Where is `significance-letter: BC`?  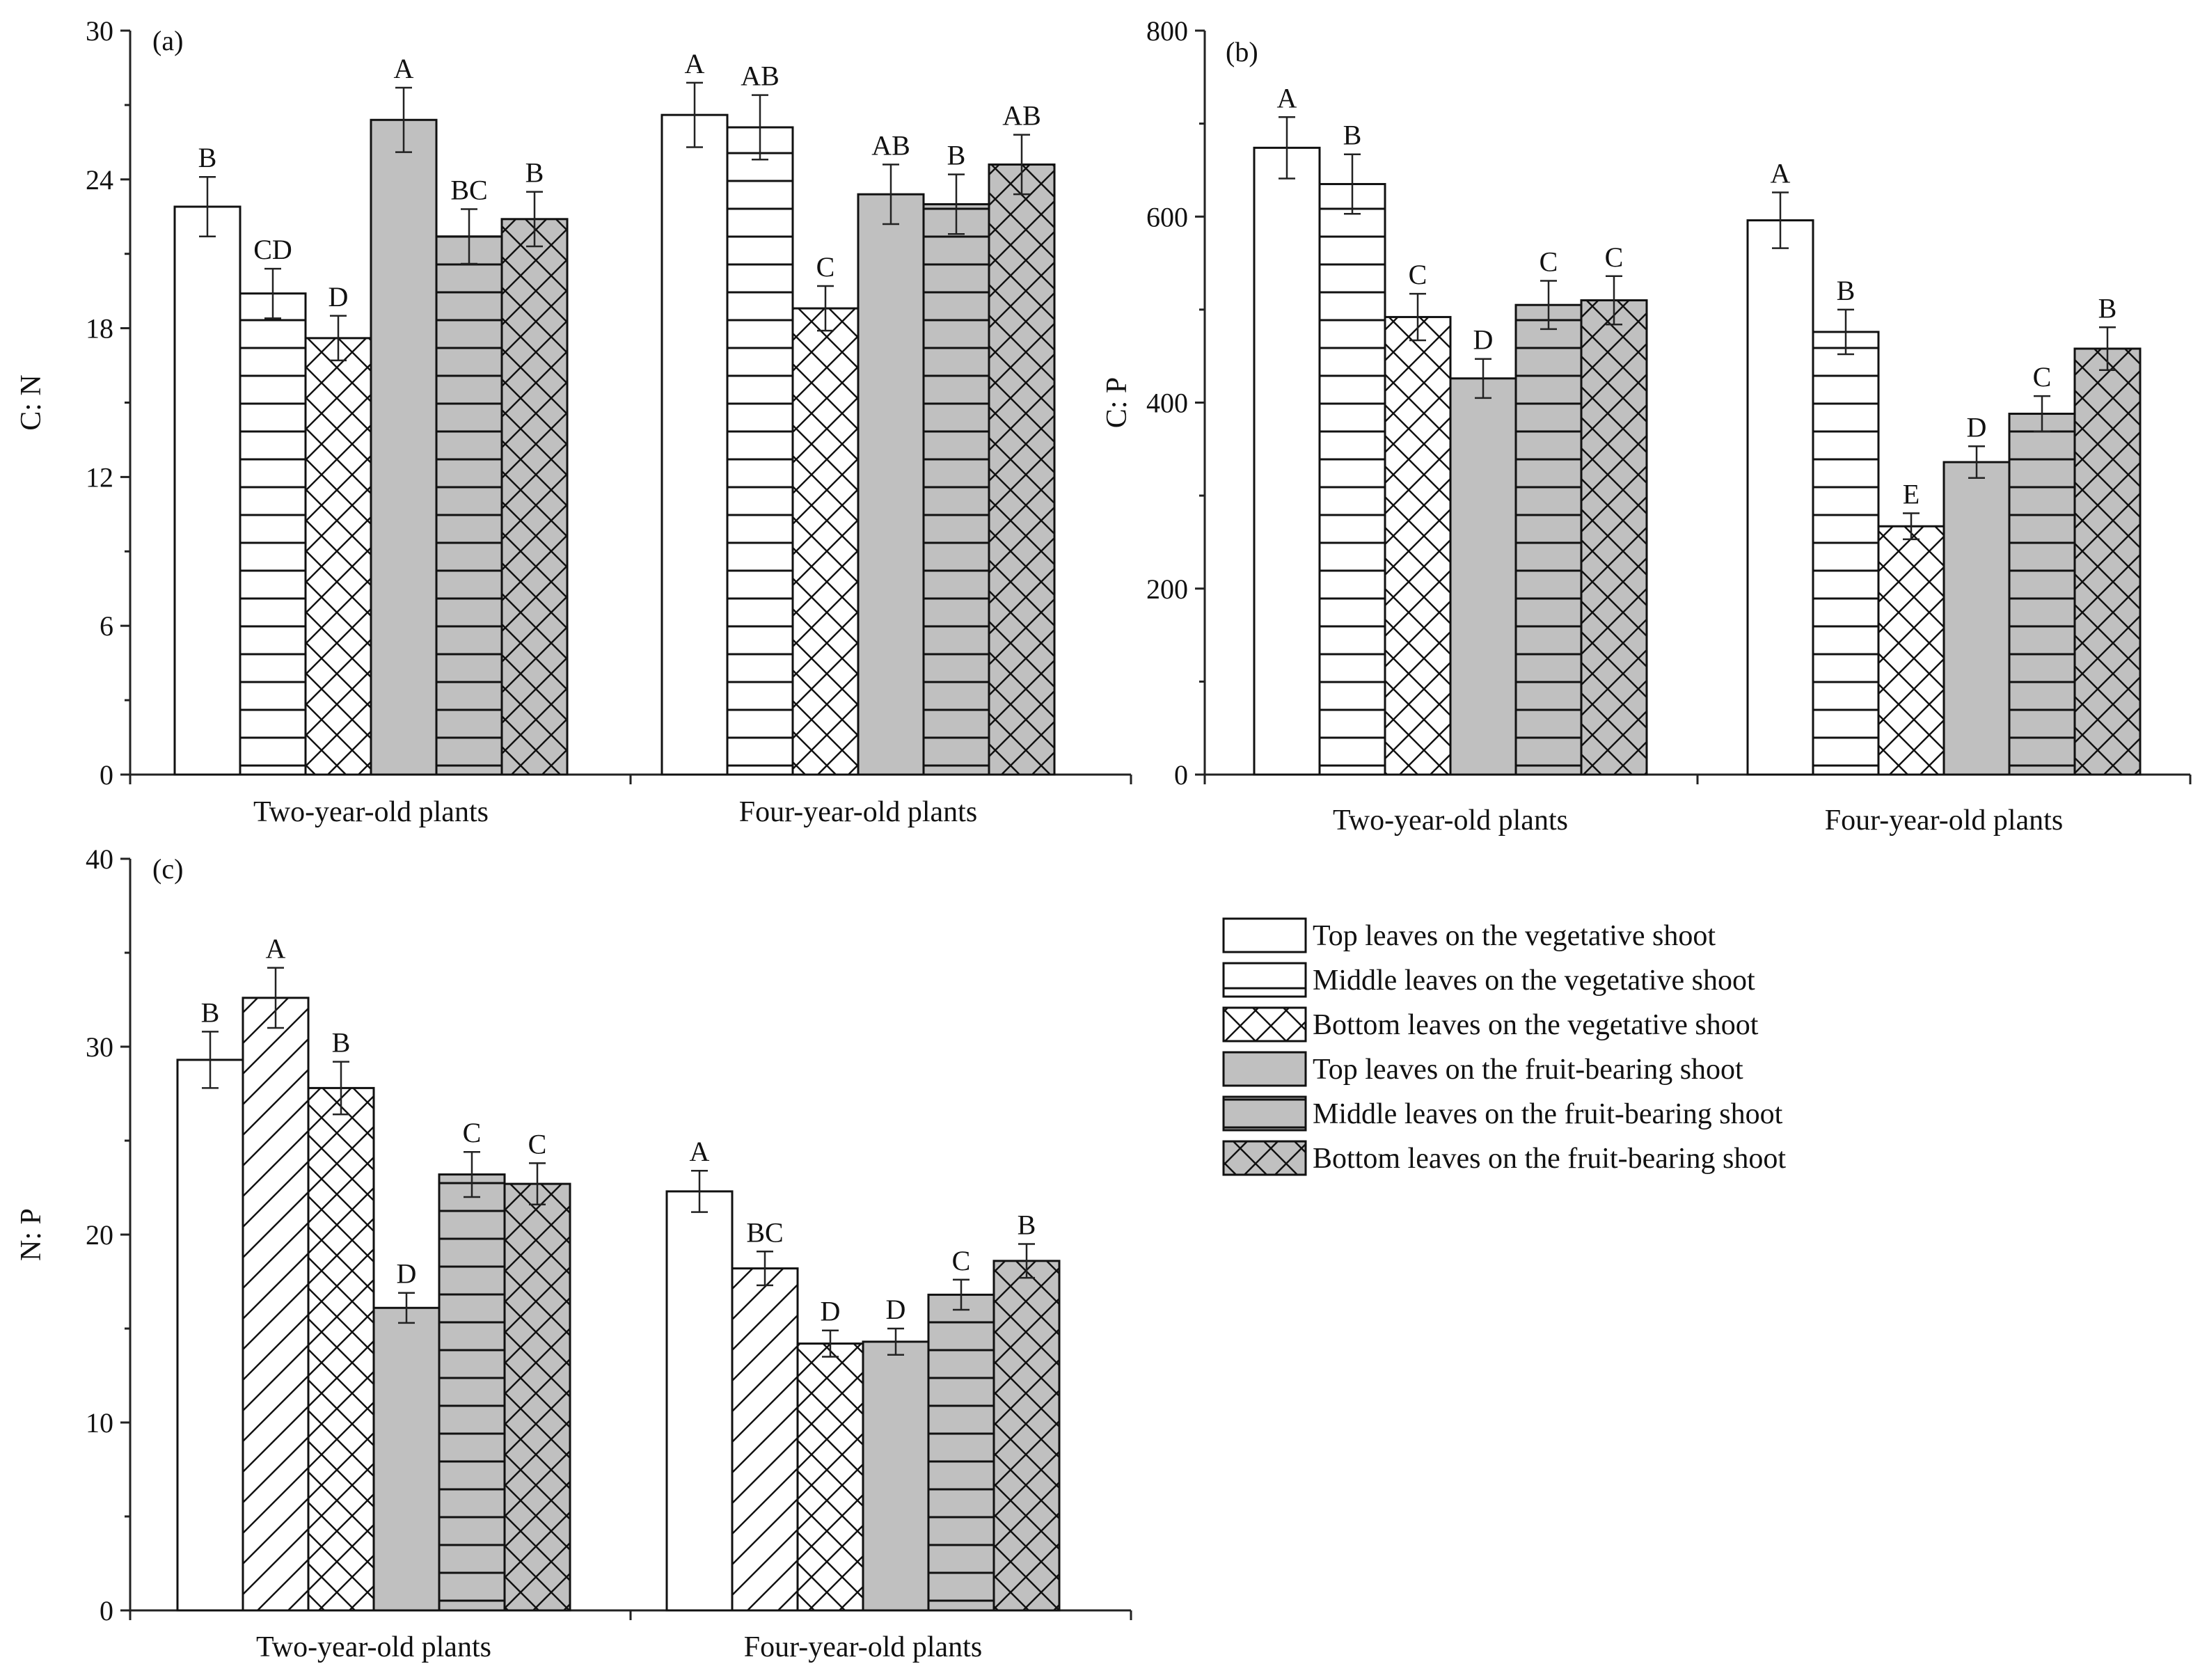
significance-letter: BC is located at coordinates (468, 190).